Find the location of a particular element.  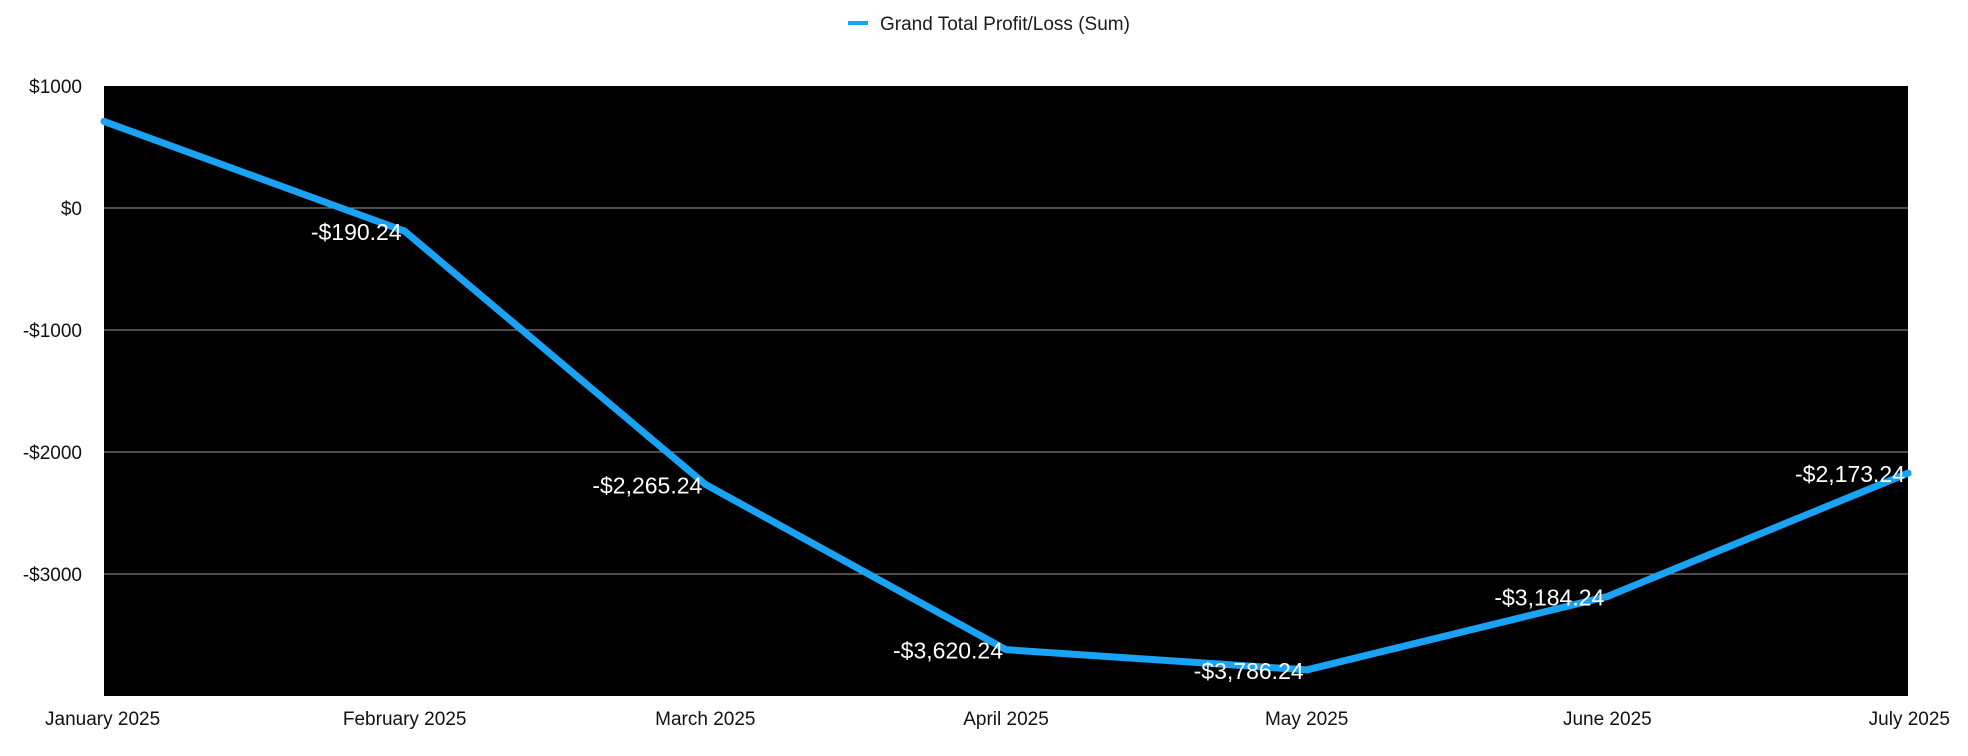

x-tick-label: July 2025 is located at coordinates (1909, 719).